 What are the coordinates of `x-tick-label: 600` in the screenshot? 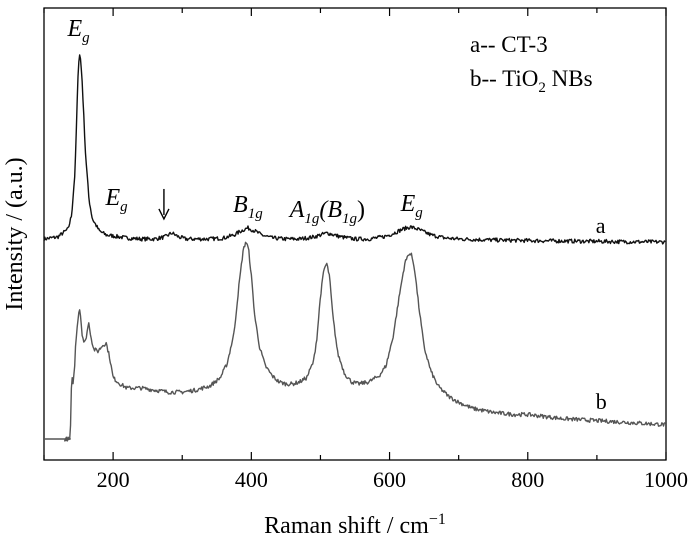 It's located at (389, 479).